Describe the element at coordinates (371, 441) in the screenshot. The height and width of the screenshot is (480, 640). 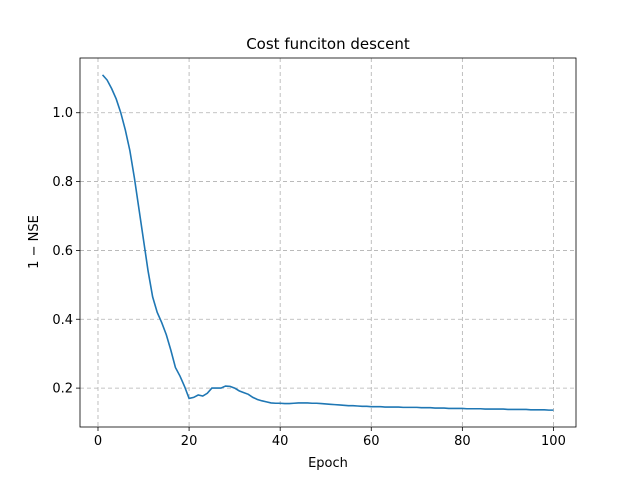
I see `x-tick-label: 60` at that location.